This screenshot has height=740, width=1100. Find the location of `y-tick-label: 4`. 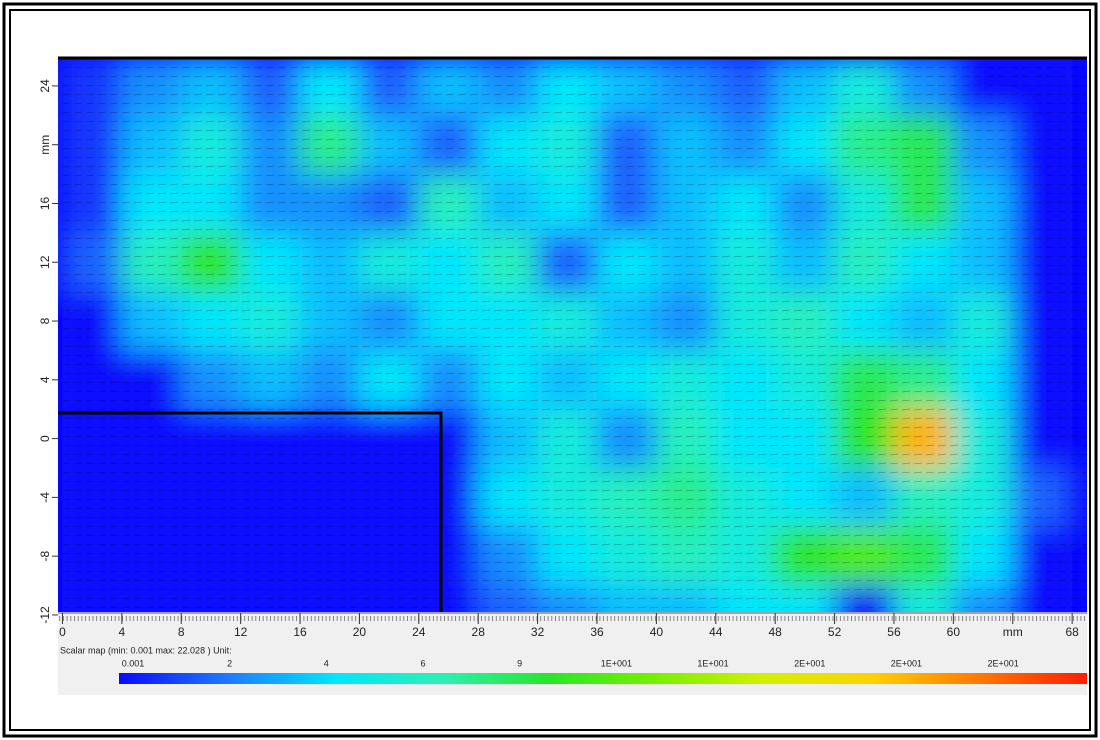

y-tick-label: 4 is located at coordinates (45, 379).